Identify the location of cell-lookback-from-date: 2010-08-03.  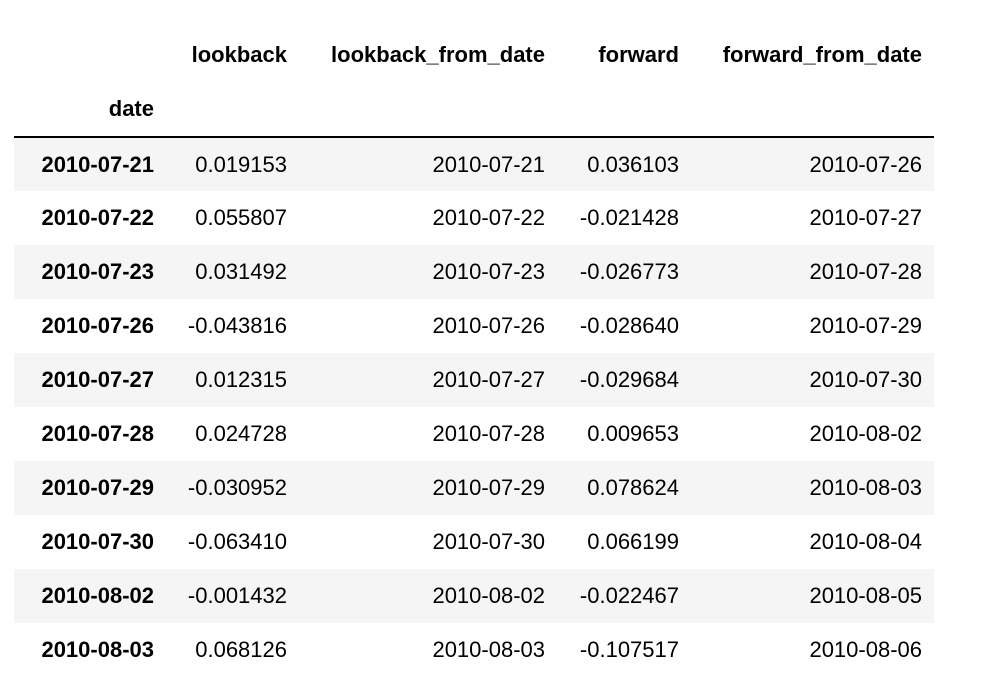
(488, 649).